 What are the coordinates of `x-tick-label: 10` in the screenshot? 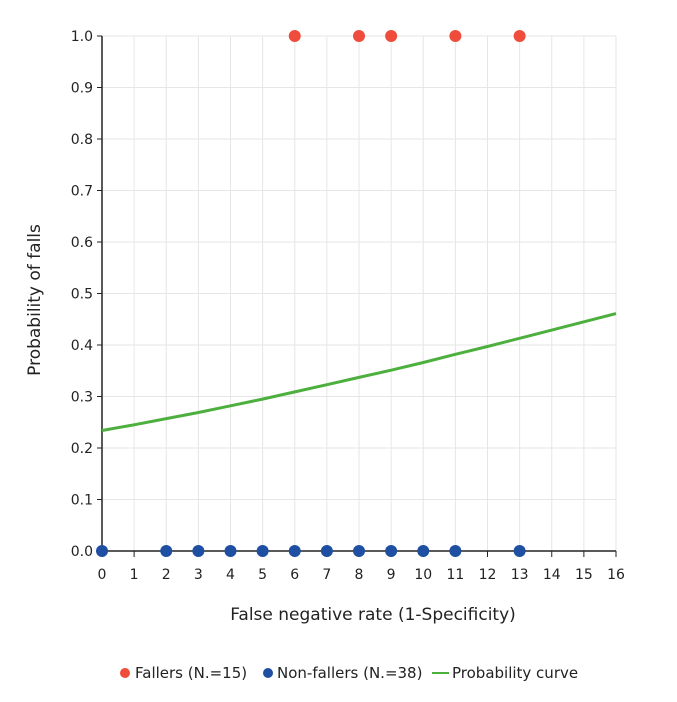 It's located at (423, 575).